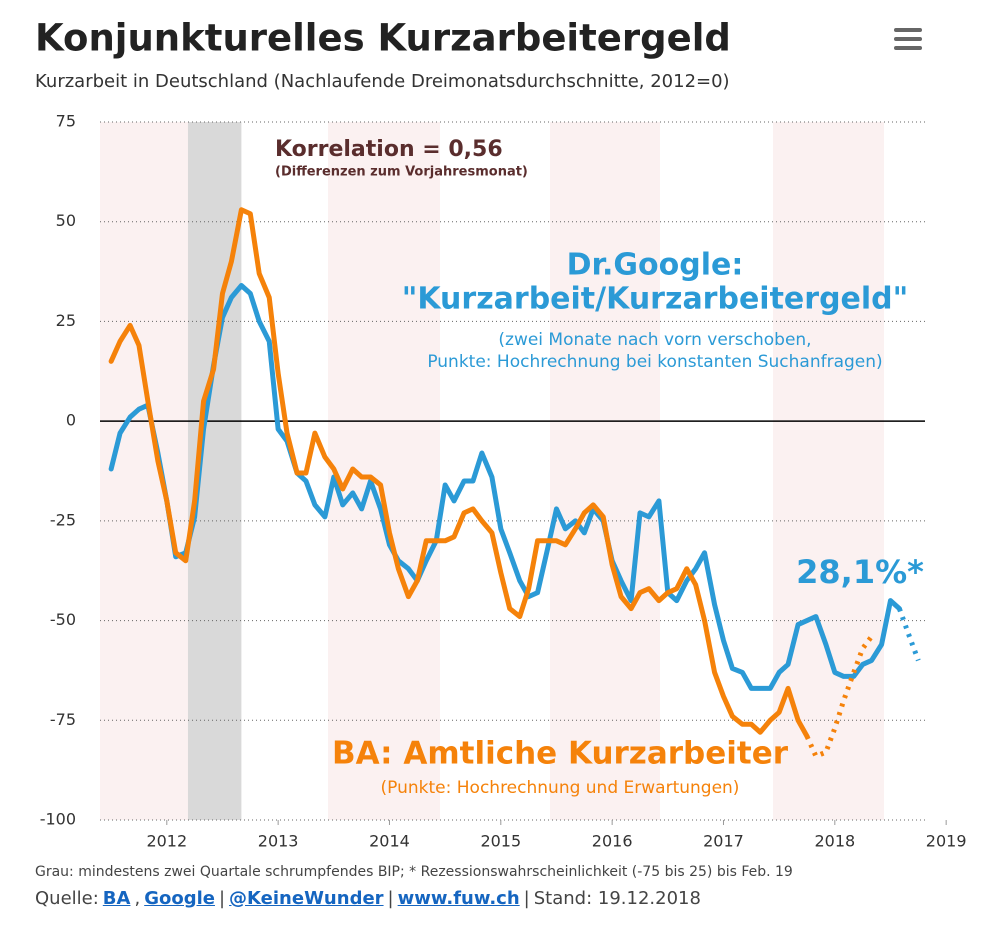 This screenshot has width=986, height=938. Describe the element at coordinates (166, 841) in the screenshot. I see `x-tick-label: 2012` at that location.